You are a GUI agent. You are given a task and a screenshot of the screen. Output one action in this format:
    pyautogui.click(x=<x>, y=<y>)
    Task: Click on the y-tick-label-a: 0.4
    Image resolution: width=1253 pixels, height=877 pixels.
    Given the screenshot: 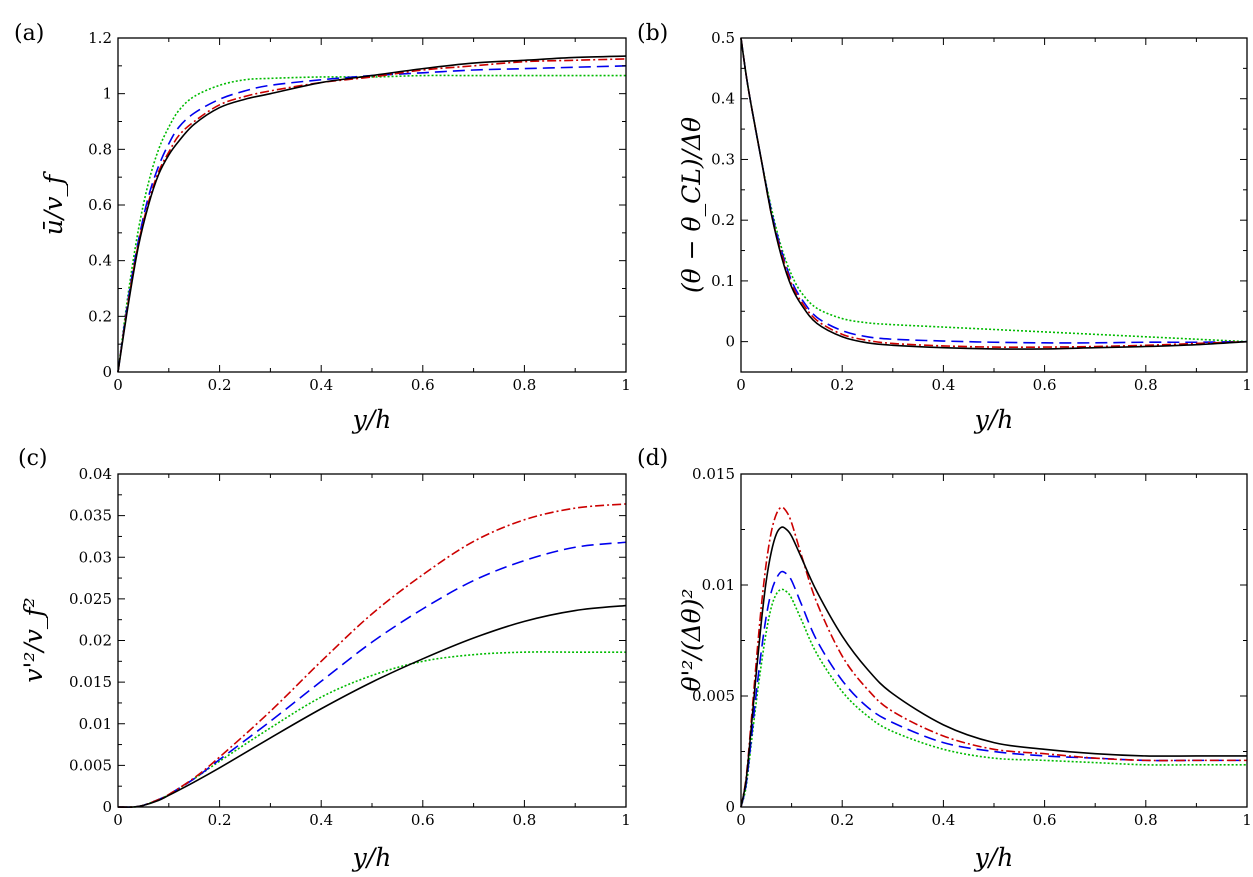 What is the action you would take?
    pyautogui.click(x=100, y=261)
    